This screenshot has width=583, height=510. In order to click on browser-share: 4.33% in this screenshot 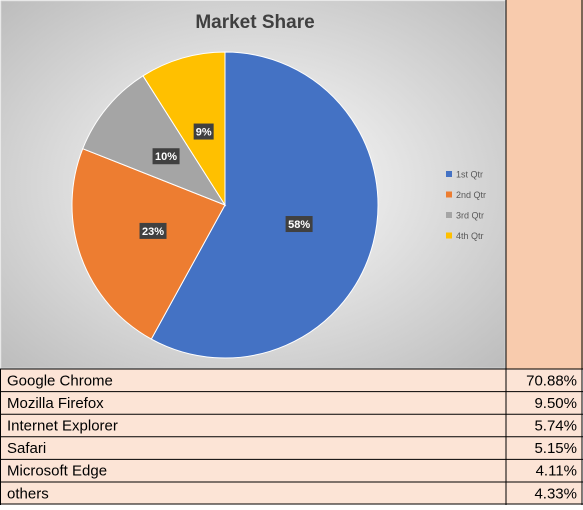, I will do `click(555, 493)`.